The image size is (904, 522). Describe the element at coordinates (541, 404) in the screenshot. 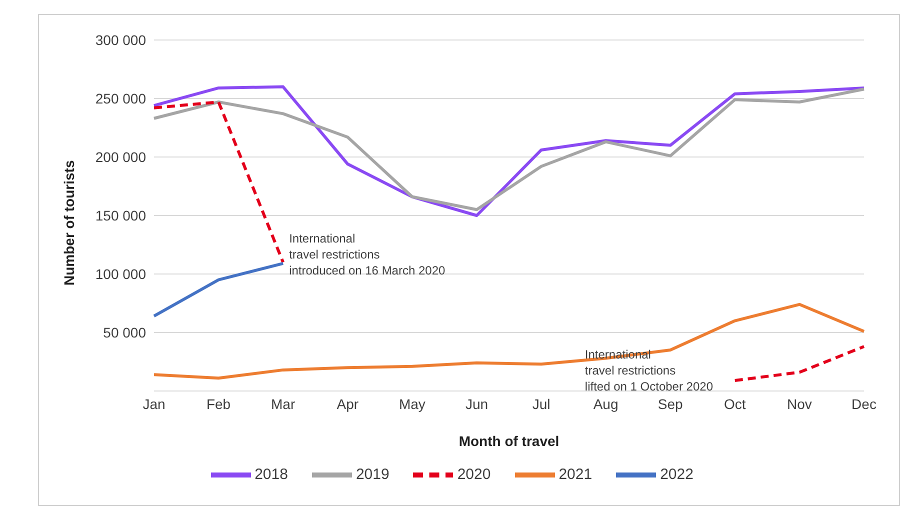

I see `x-tick-label: Jul` at that location.